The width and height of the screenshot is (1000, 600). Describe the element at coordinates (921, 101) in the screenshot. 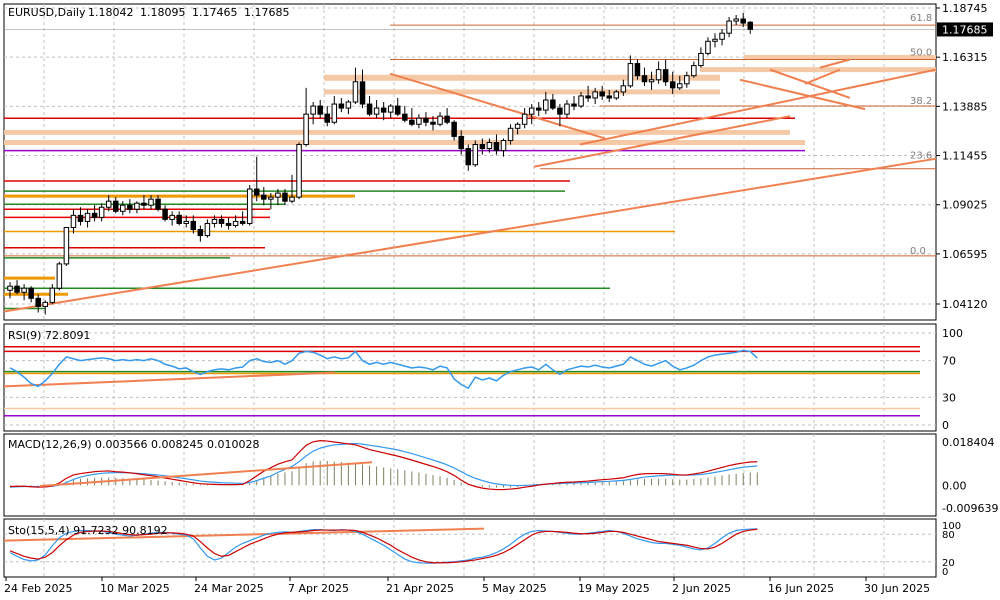

I see `fib-level-label: 38.2` at that location.